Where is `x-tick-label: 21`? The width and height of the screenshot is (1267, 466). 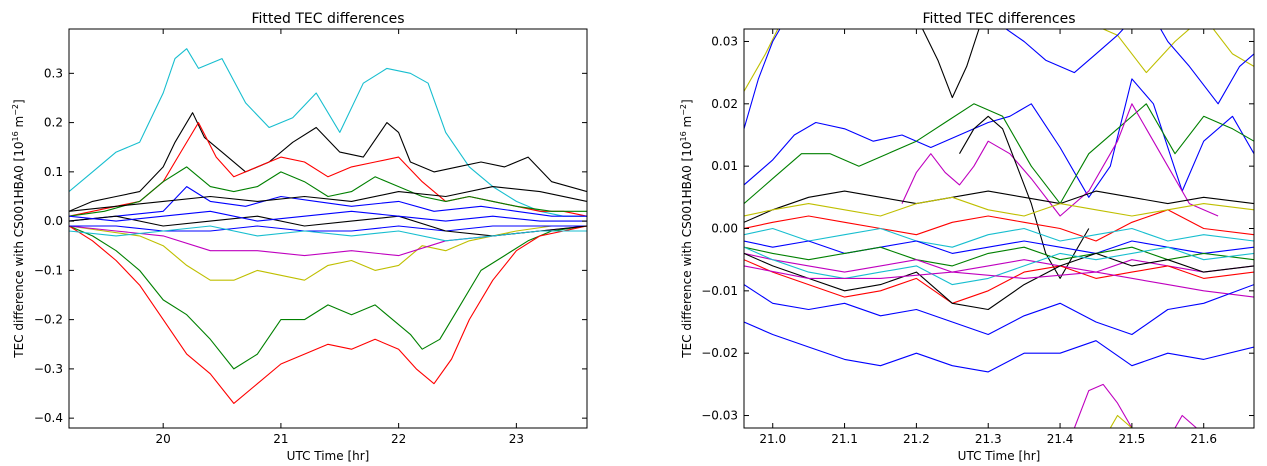
x-tick-label: 21 is located at coordinates (280, 439).